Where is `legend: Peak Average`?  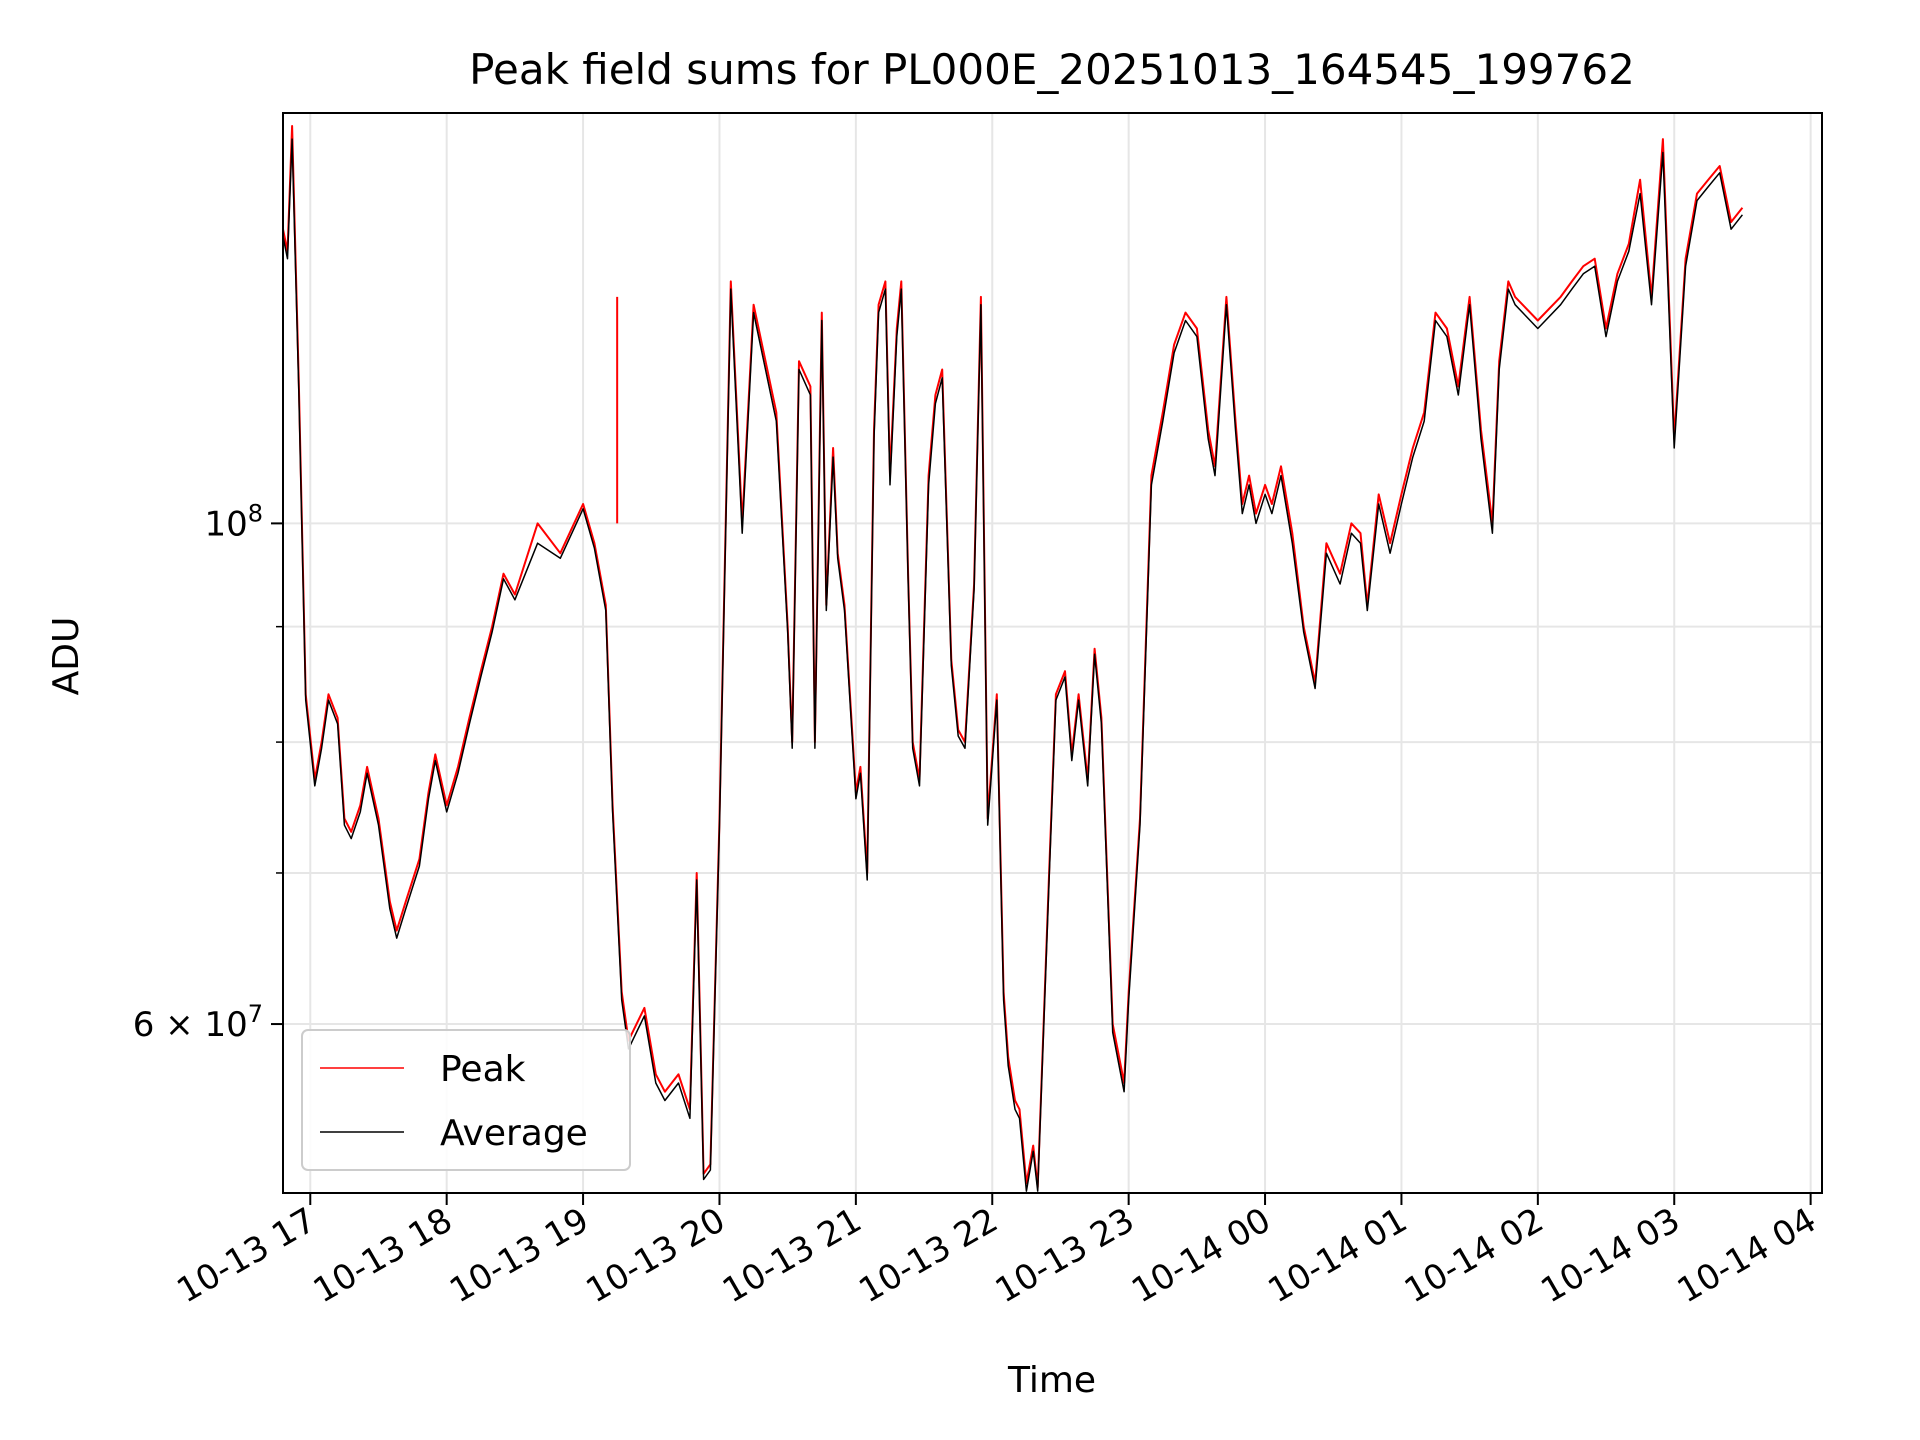
legend: Peak Average is located at coordinates (466, 1100).